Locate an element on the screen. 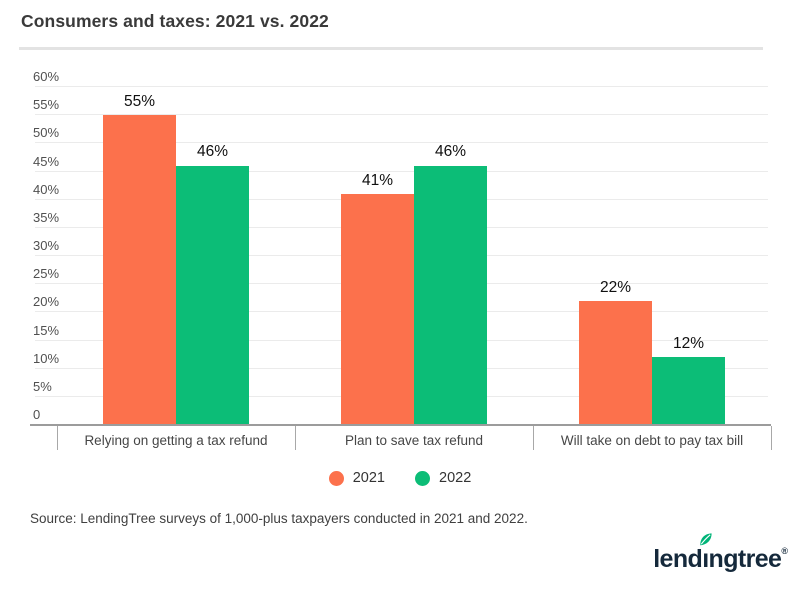  leaf-icon is located at coordinates (706, 539).